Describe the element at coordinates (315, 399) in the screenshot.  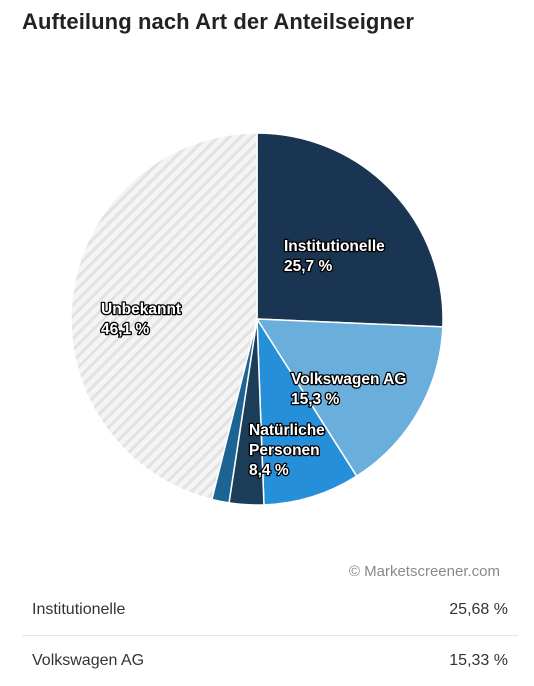
I see `slice-label: 15,3 %` at that location.